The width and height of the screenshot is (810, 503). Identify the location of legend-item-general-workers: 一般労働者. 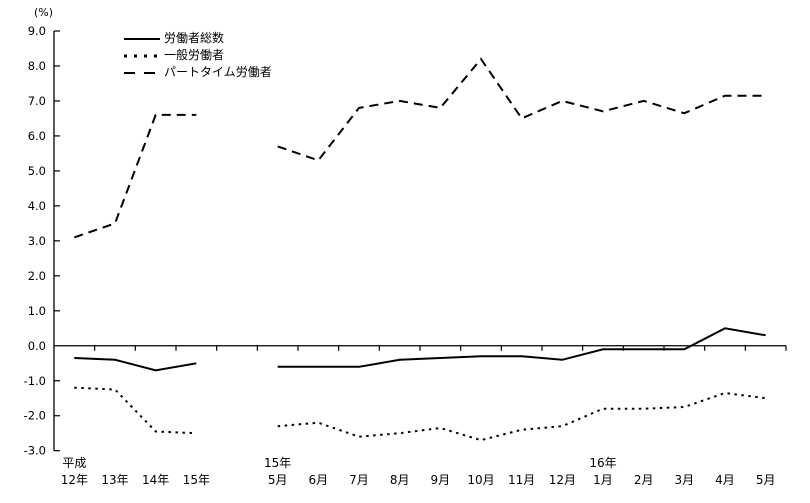
(197, 55).